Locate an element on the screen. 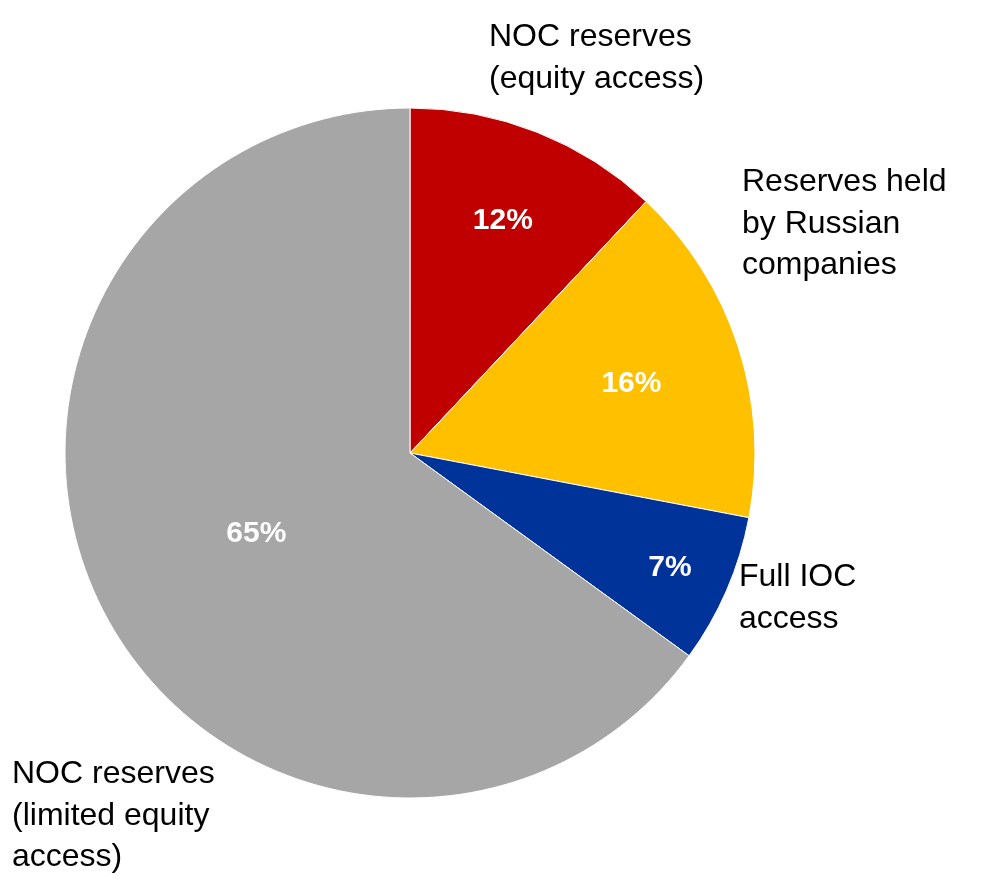  slice-label: NOC reserves (equity access) is located at coordinates (597, 56).